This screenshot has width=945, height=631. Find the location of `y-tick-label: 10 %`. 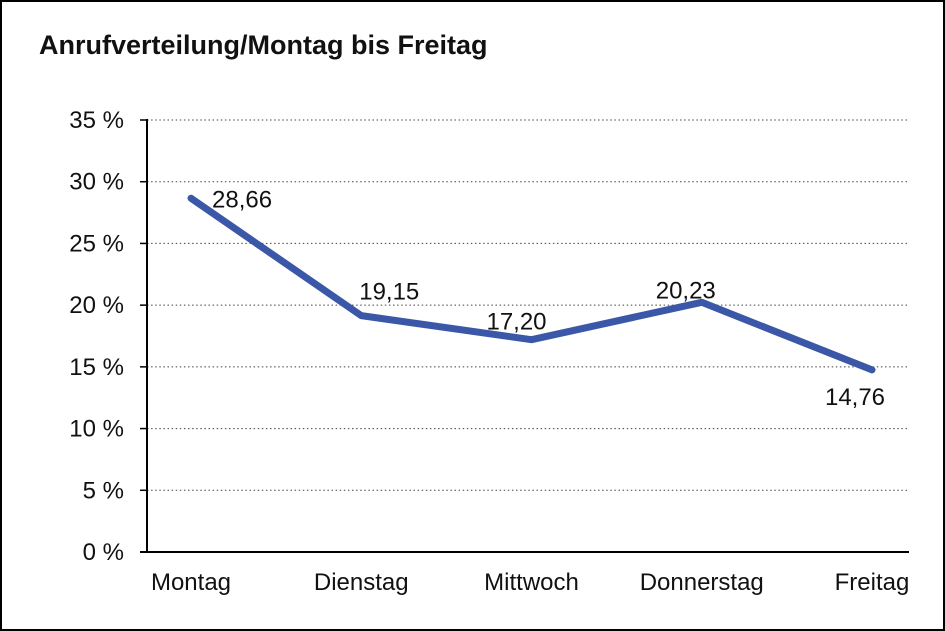

y-tick-label: 10 % is located at coordinates (96, 429).